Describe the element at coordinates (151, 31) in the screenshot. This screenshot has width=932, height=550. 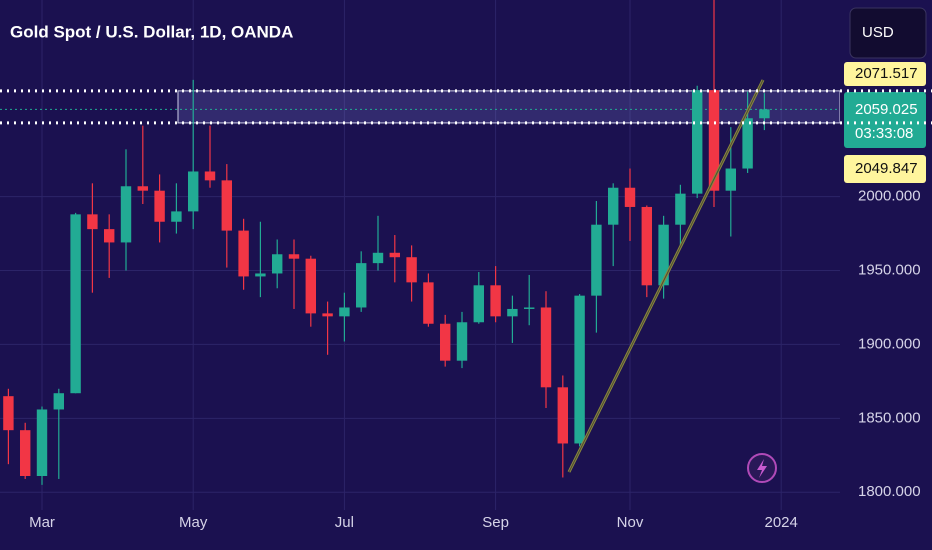
I see `chart-title: Gold Spot / U.S. Dollar, 1D, OANDA` at that location.